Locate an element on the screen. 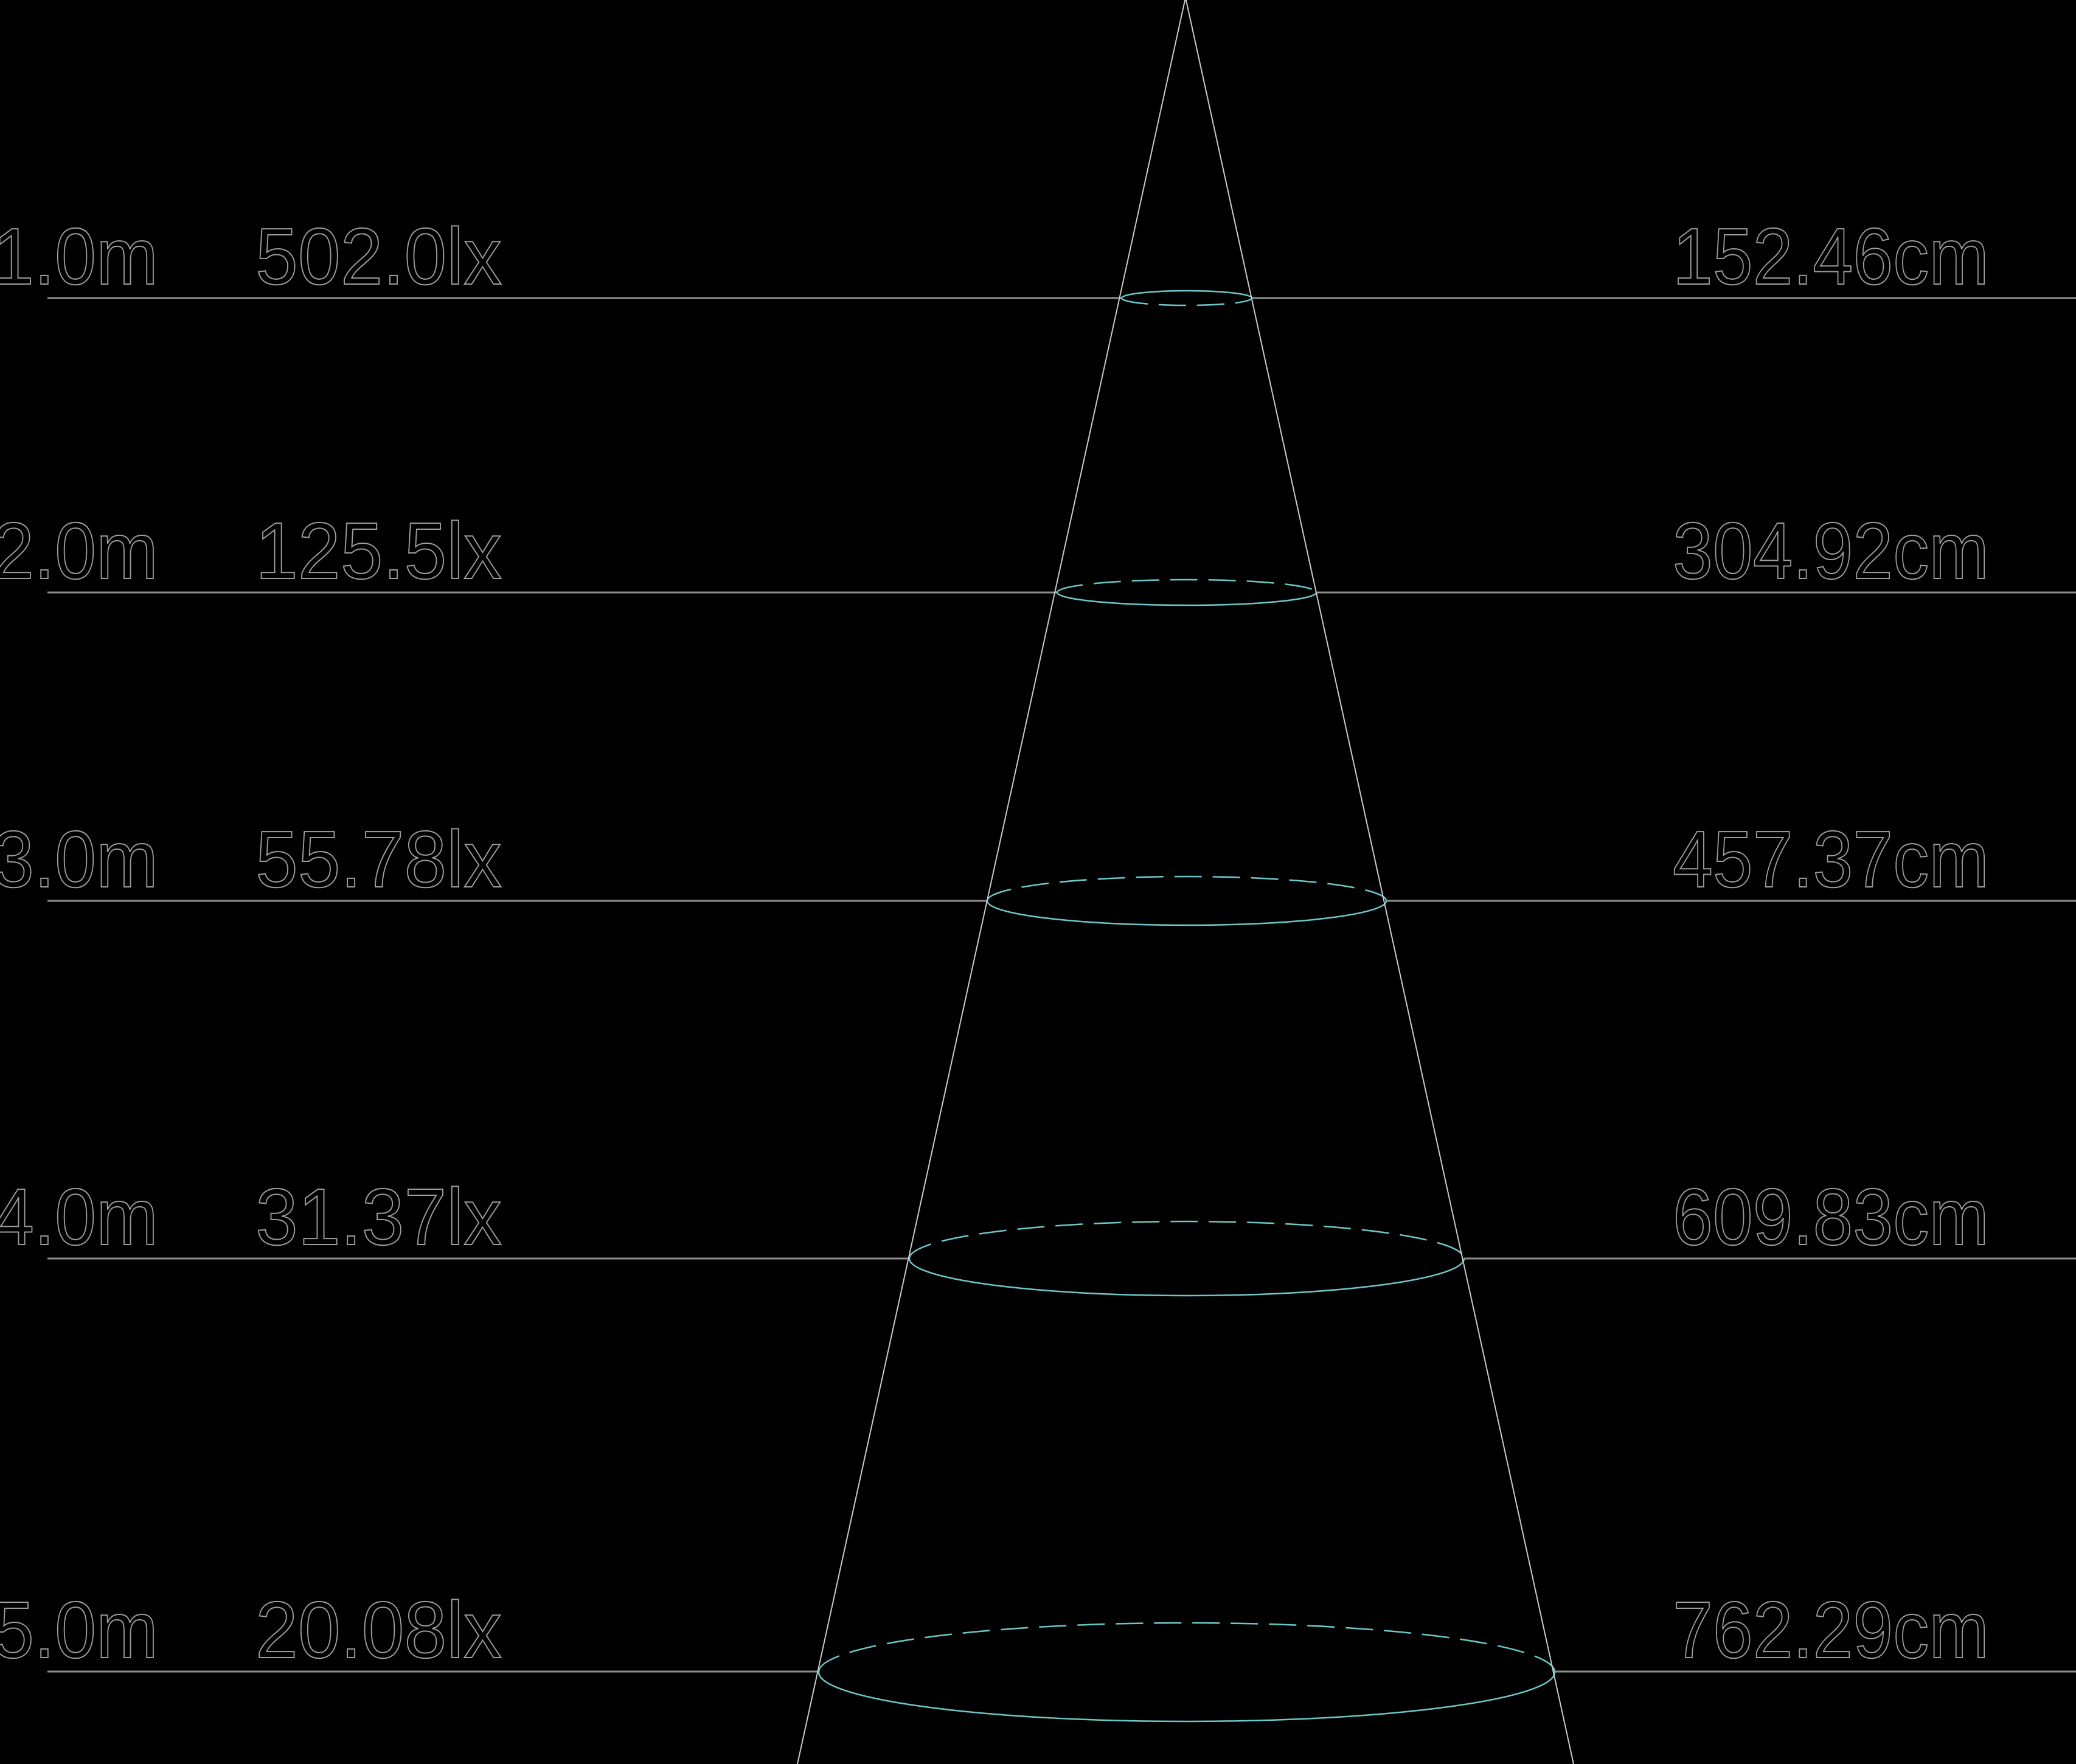 This screenshot has width=2076, height=1764. beam-ellipse-2-front-arc is located at coordinates (1186, 599).